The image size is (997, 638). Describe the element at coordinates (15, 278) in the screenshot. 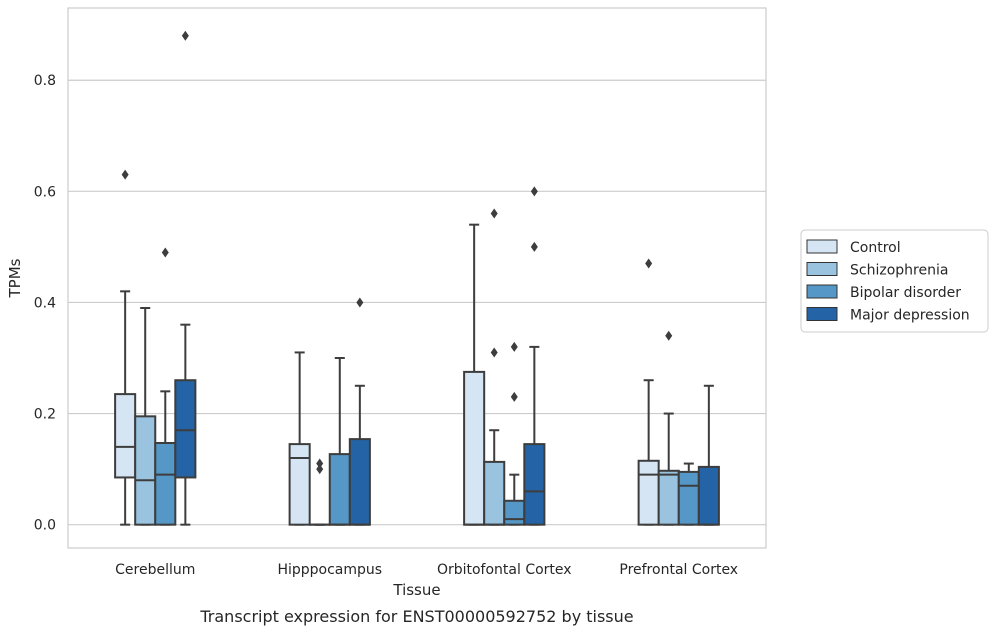

I see `y-axis-label: TPMs` at that location.